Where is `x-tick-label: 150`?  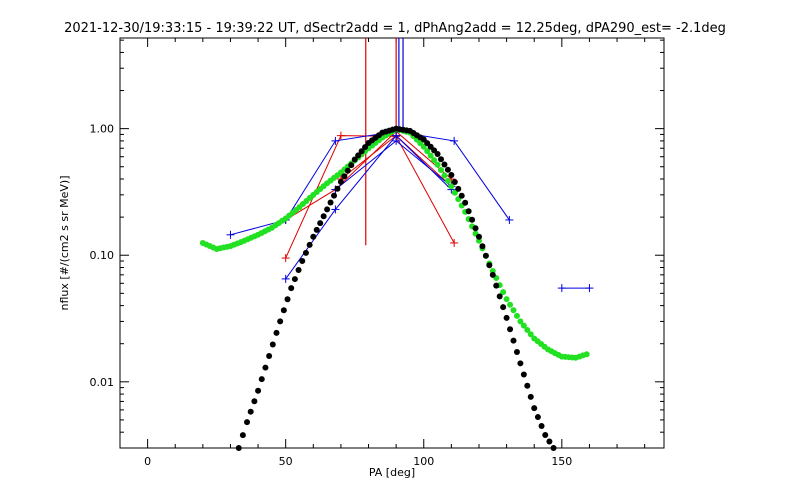 x-tick-label: 150 is located at coordinates (561, 461).